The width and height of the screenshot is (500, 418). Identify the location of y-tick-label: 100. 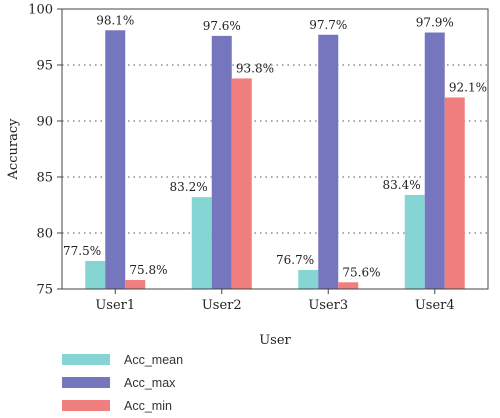
(40, 10).